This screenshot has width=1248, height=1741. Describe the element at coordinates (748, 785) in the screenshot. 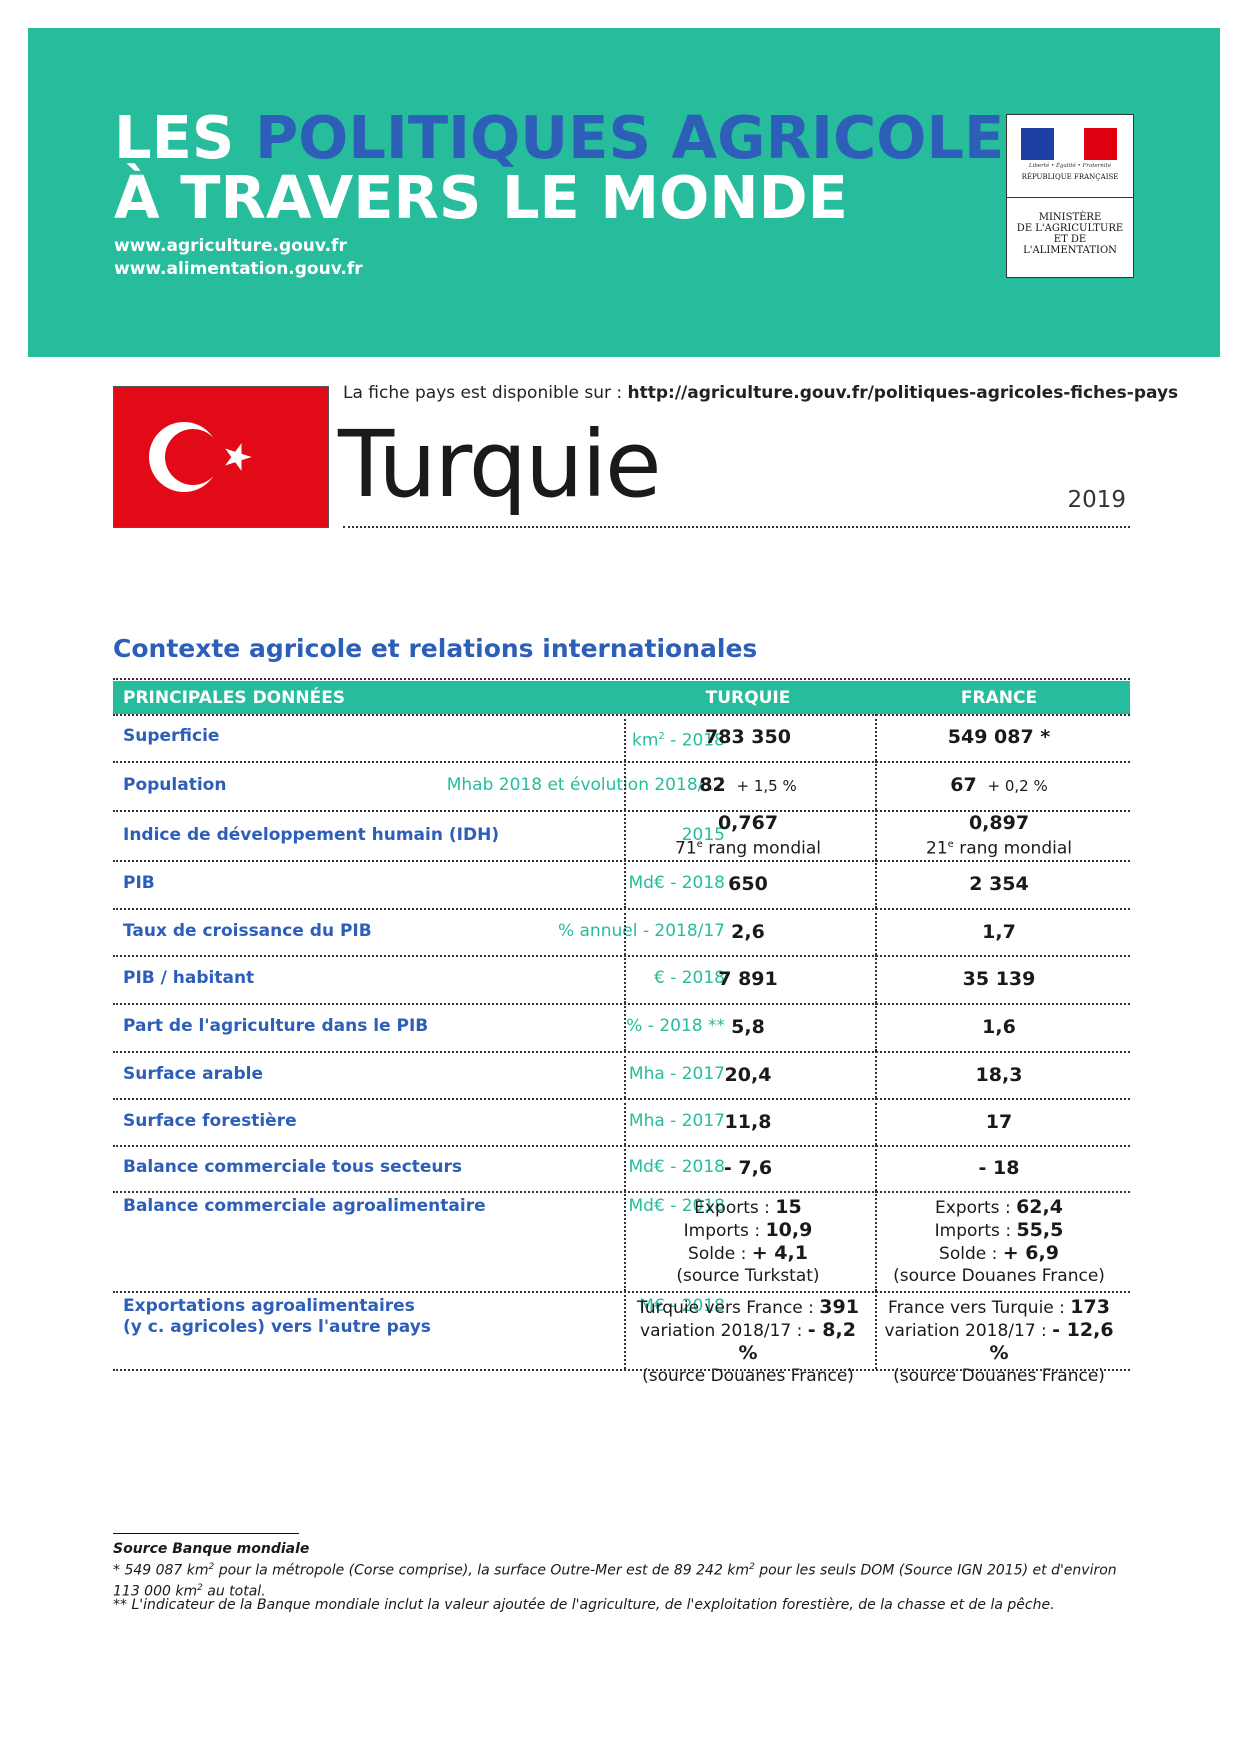

I see `cell-turquie: 82 + 1,5 %` at that location.